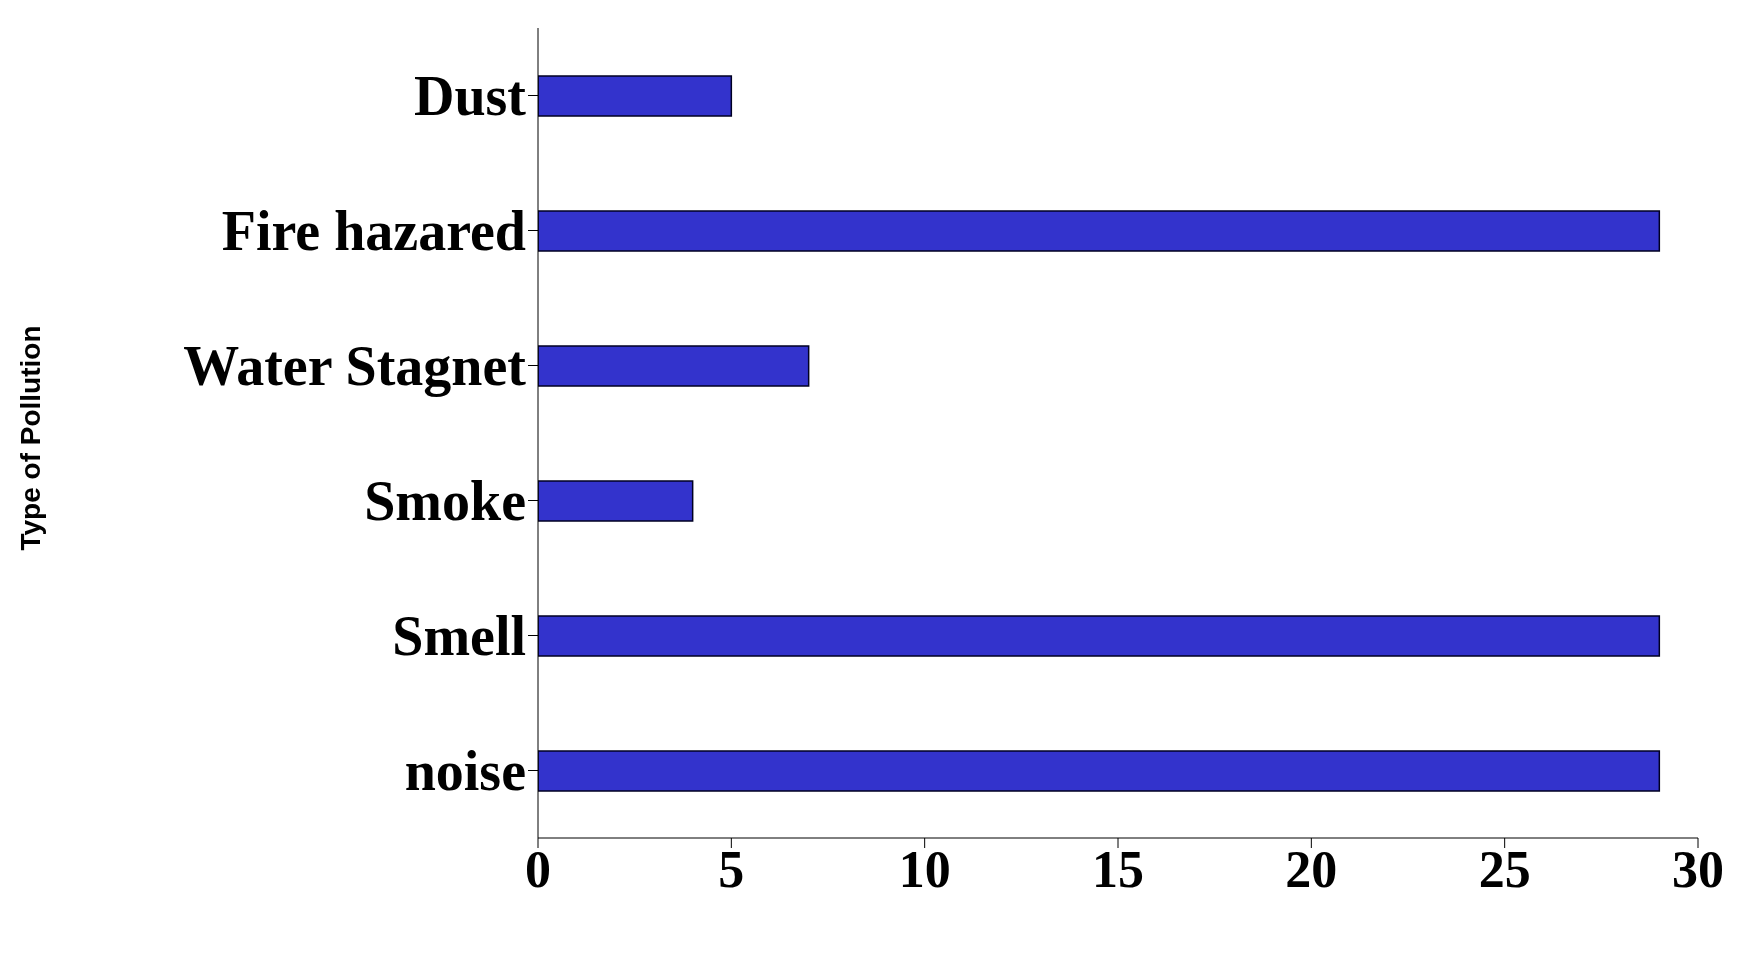  Describe the element at coordinates (1698, 869) in the screenshot. I see `x-tick-label: 30` at that location.